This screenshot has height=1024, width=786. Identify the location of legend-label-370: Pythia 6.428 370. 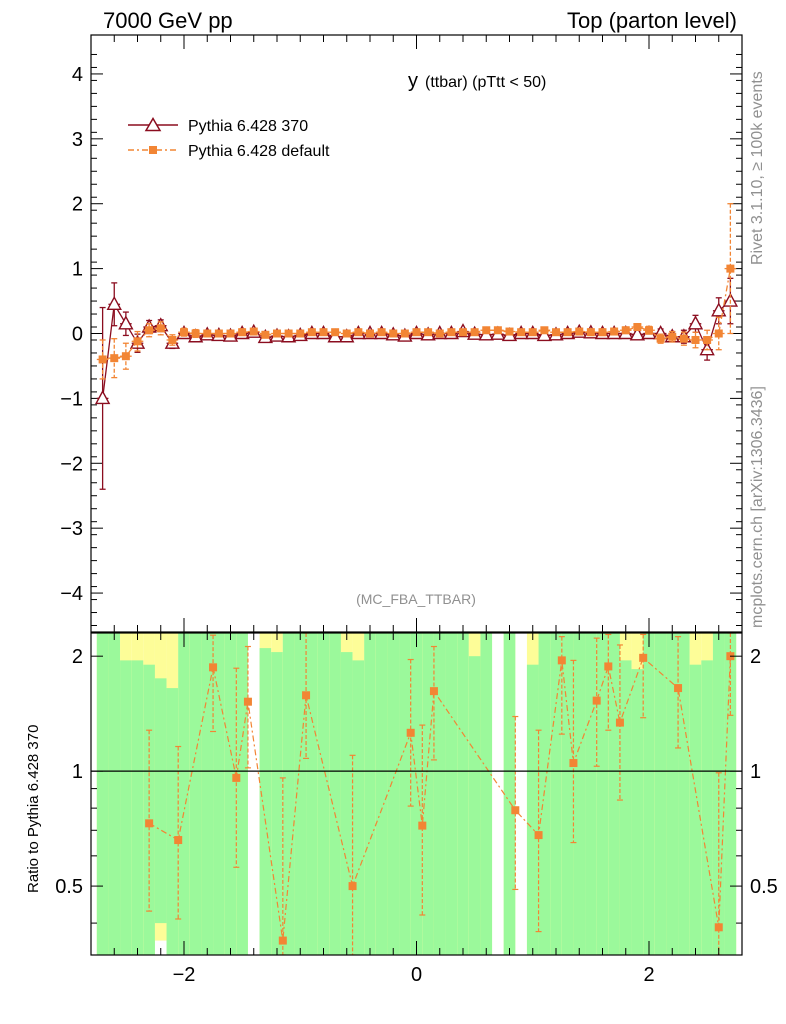
(248, 126).